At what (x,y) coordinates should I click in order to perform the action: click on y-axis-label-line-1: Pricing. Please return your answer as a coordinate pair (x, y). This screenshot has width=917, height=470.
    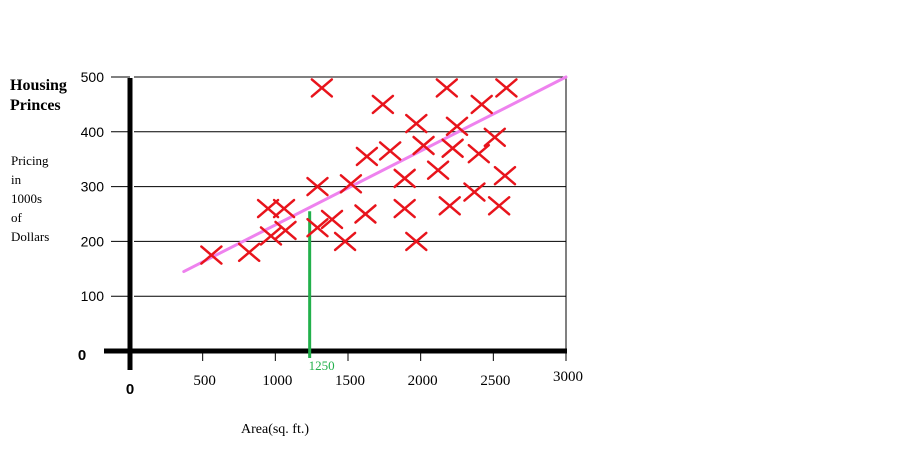
    Looking at the image, I should click on (30, 160).